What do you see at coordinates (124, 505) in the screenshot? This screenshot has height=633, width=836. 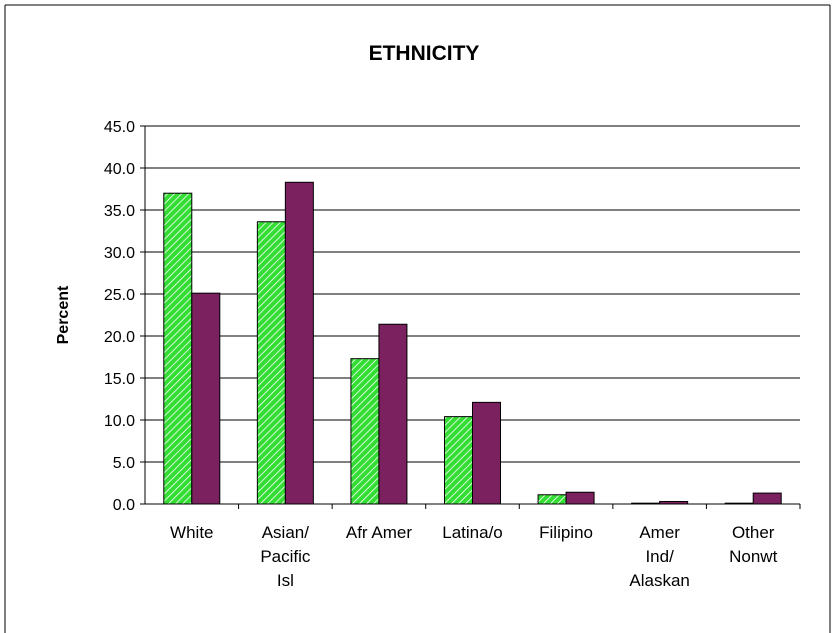 I see `y-tick-label: 0.0` at bounding box center [124, 505].